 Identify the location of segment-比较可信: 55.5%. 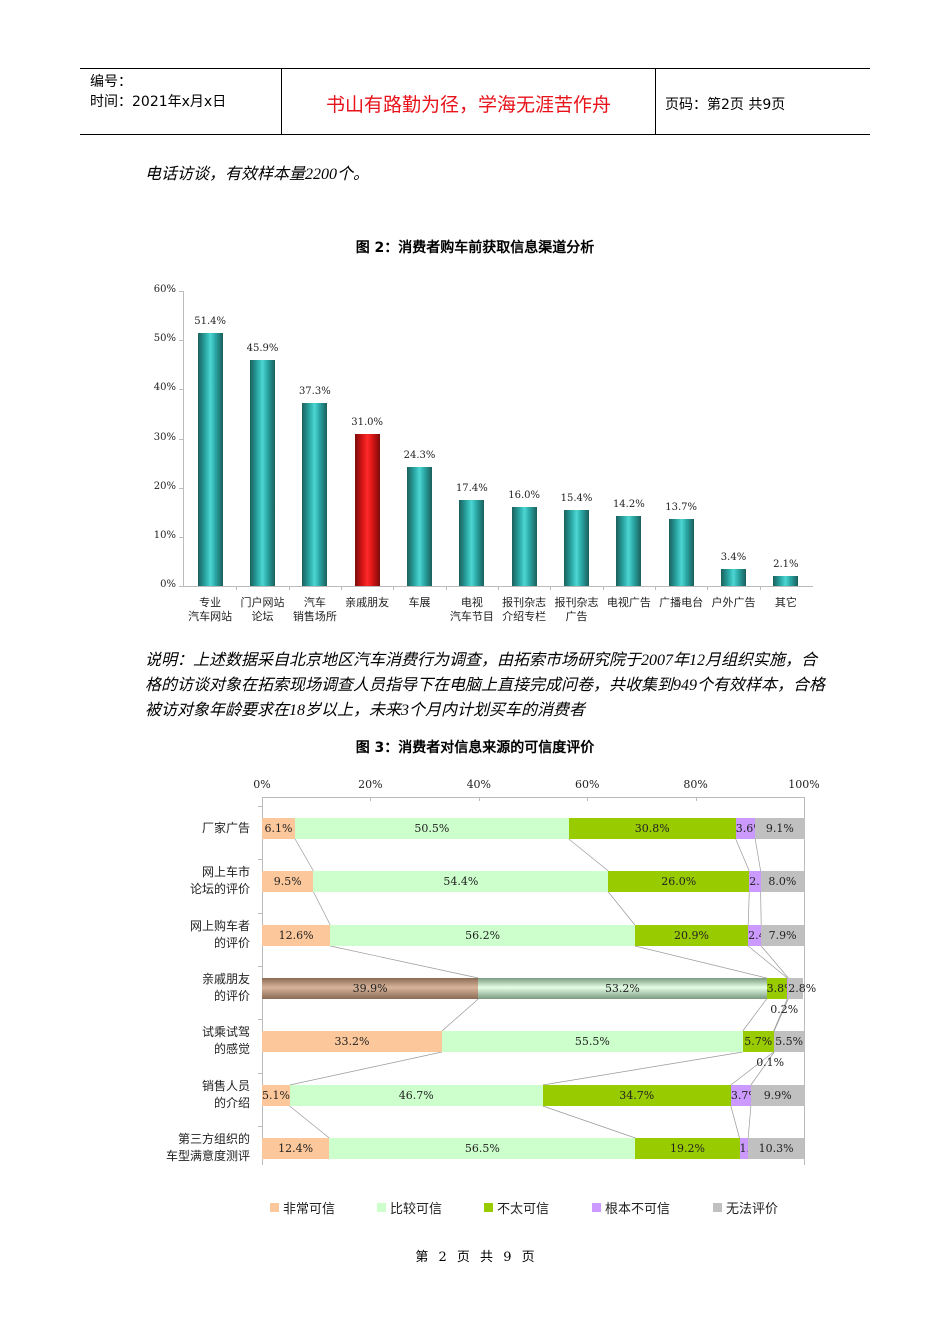
(592, 1041).